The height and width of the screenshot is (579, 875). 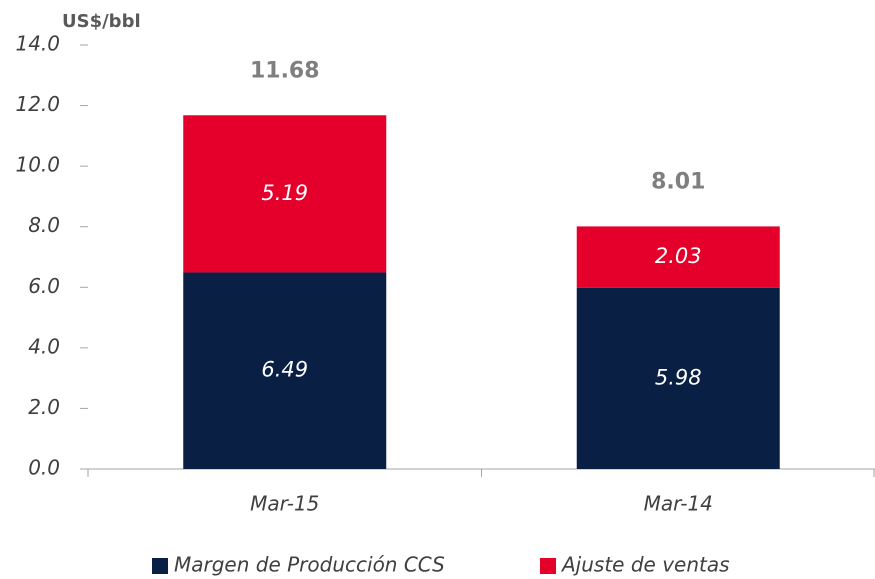 What do you see at coordinates (309, 565) in the screenshot?
I see `legend-label: Margen de Producción CCS` at bounding box center [309, 565].